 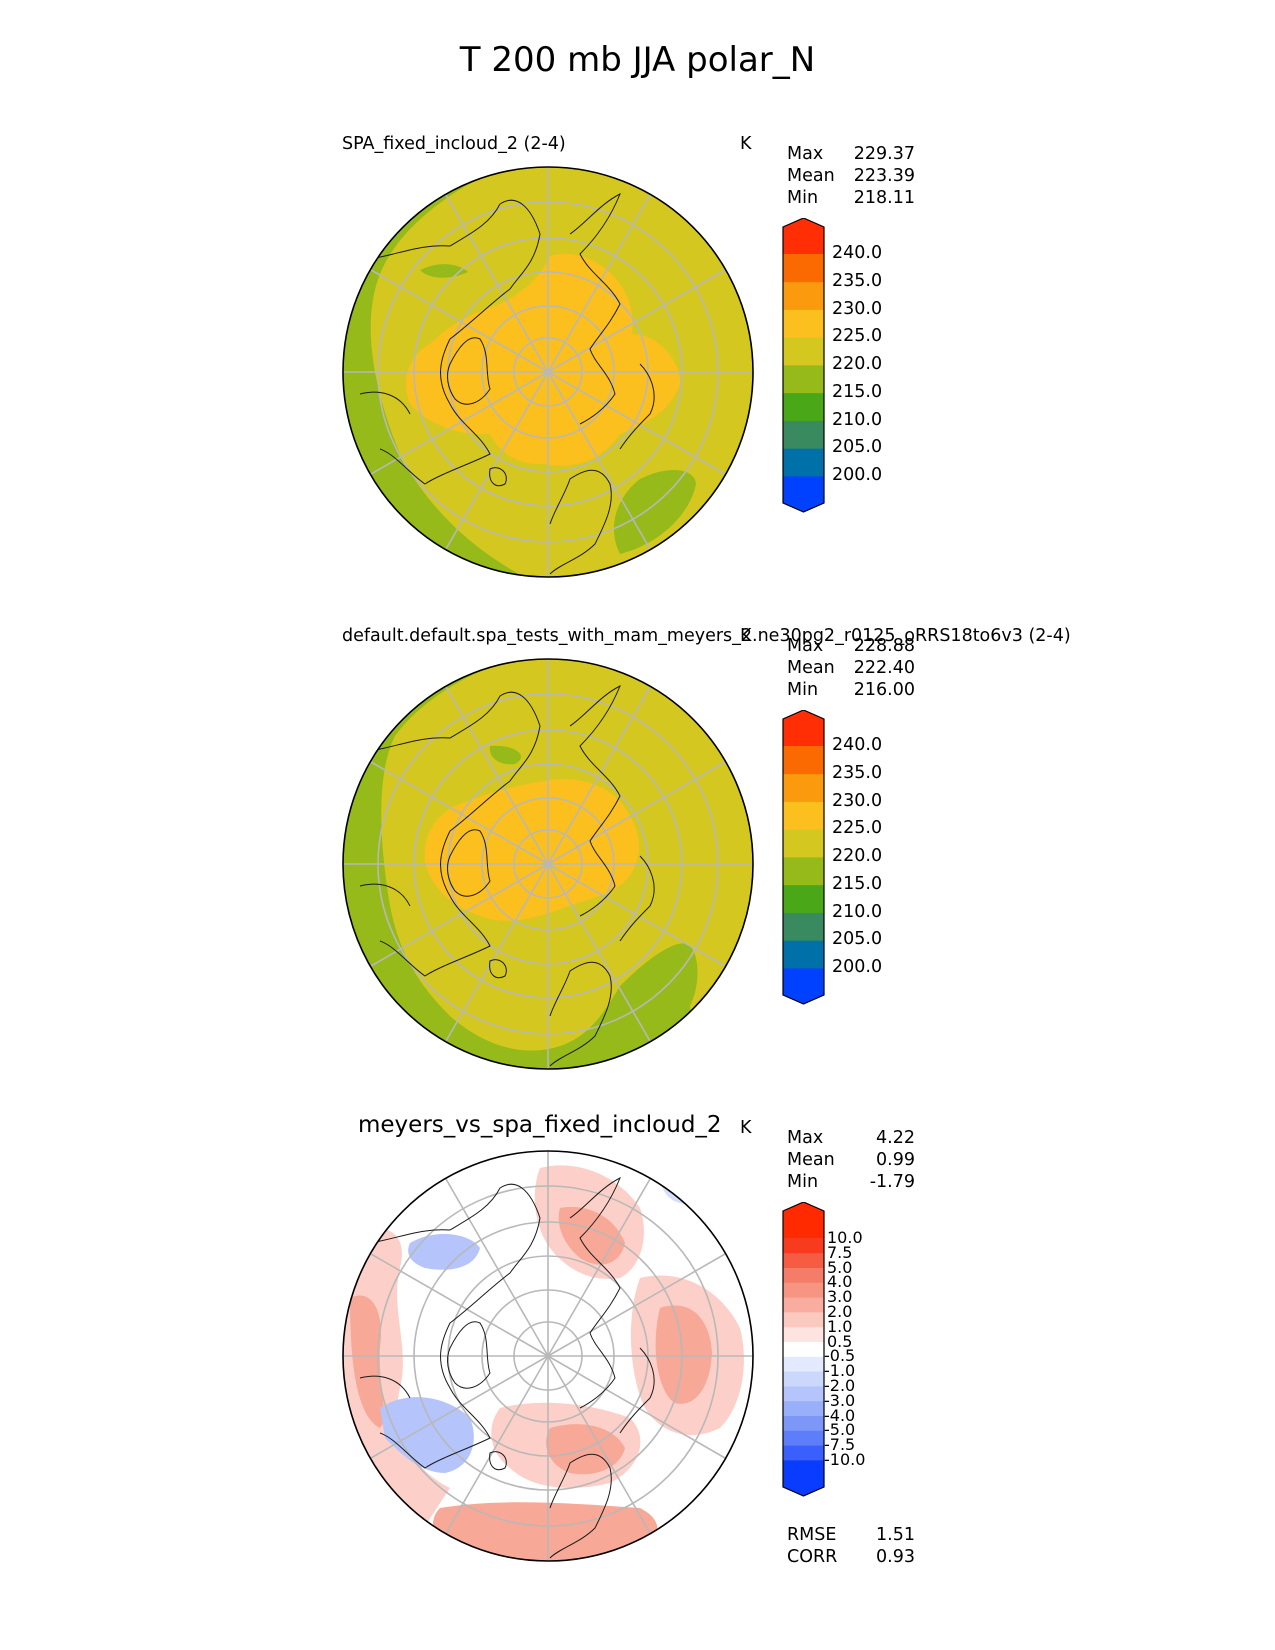 What do you see at coordinates (454, 144) in the screenshot?
I see `panel-1-title: SPA_fixed_incloud_2 (2-4)` at bounding box center [454, 144].